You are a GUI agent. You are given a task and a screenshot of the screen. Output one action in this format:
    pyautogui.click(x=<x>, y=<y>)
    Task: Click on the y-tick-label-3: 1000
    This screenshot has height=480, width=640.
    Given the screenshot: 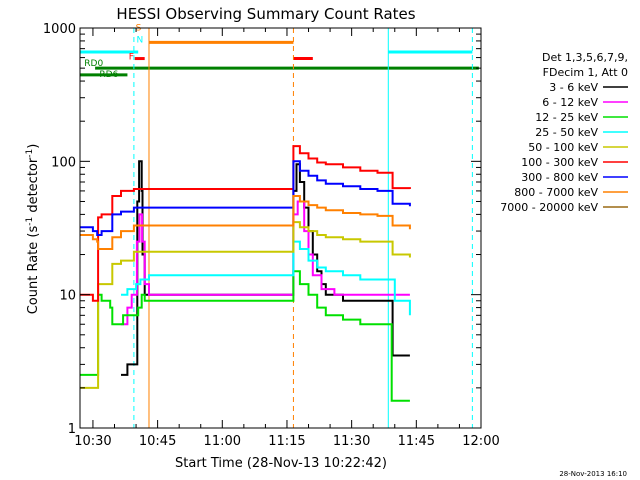 What is the action you would take?
    pyautogui.click(x=59, y=29)
    